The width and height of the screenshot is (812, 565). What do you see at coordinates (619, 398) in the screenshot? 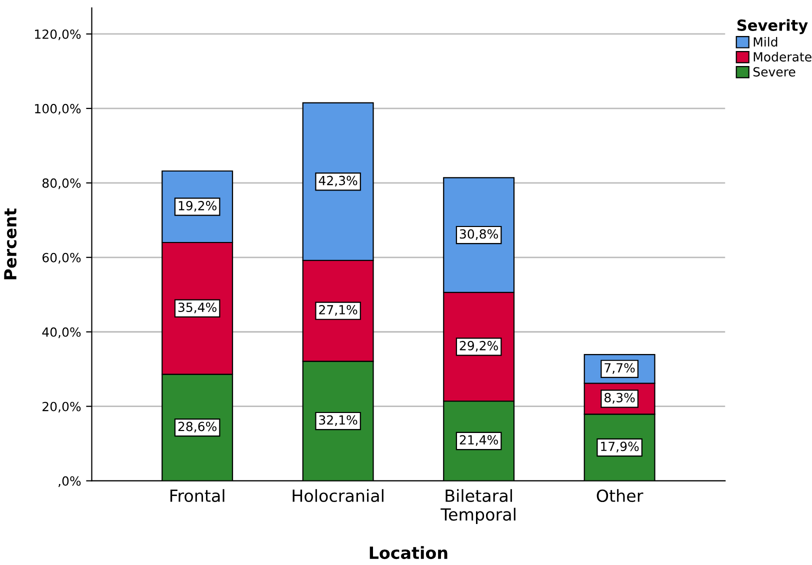
I see `data-label: 8,3%` at bounding box center [619, 398].